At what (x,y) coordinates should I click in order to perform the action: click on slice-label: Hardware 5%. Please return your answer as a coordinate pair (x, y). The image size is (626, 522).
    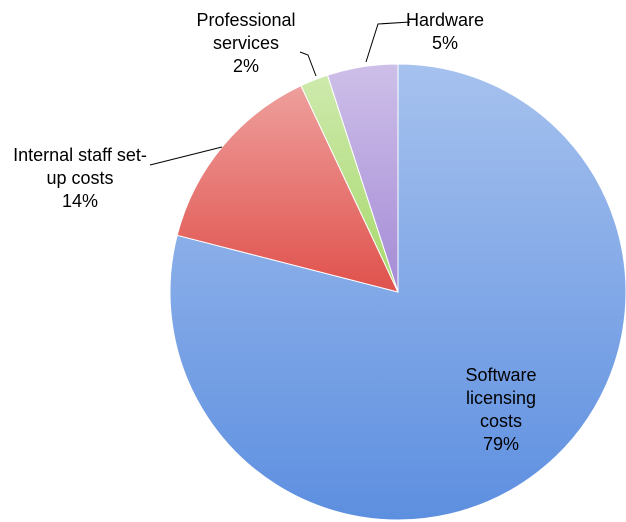
    Looking at the image, I should click on (445, 32).